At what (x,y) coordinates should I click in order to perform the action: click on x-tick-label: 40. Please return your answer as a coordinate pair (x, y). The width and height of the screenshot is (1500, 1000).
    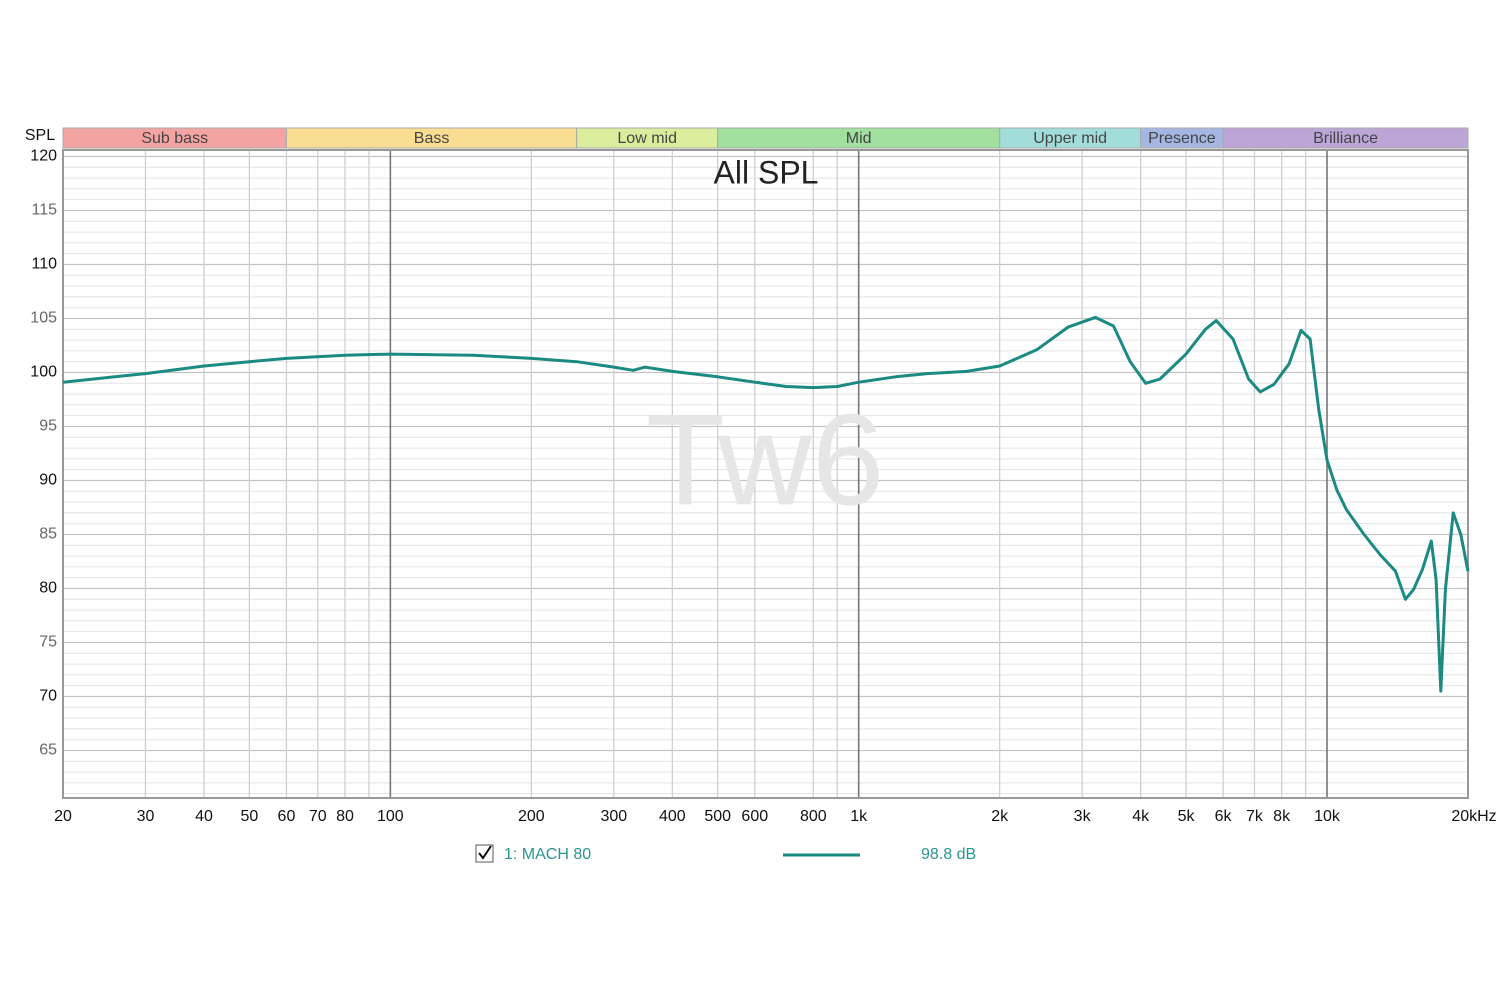
    Looking at the image, I should click on (204, 816).